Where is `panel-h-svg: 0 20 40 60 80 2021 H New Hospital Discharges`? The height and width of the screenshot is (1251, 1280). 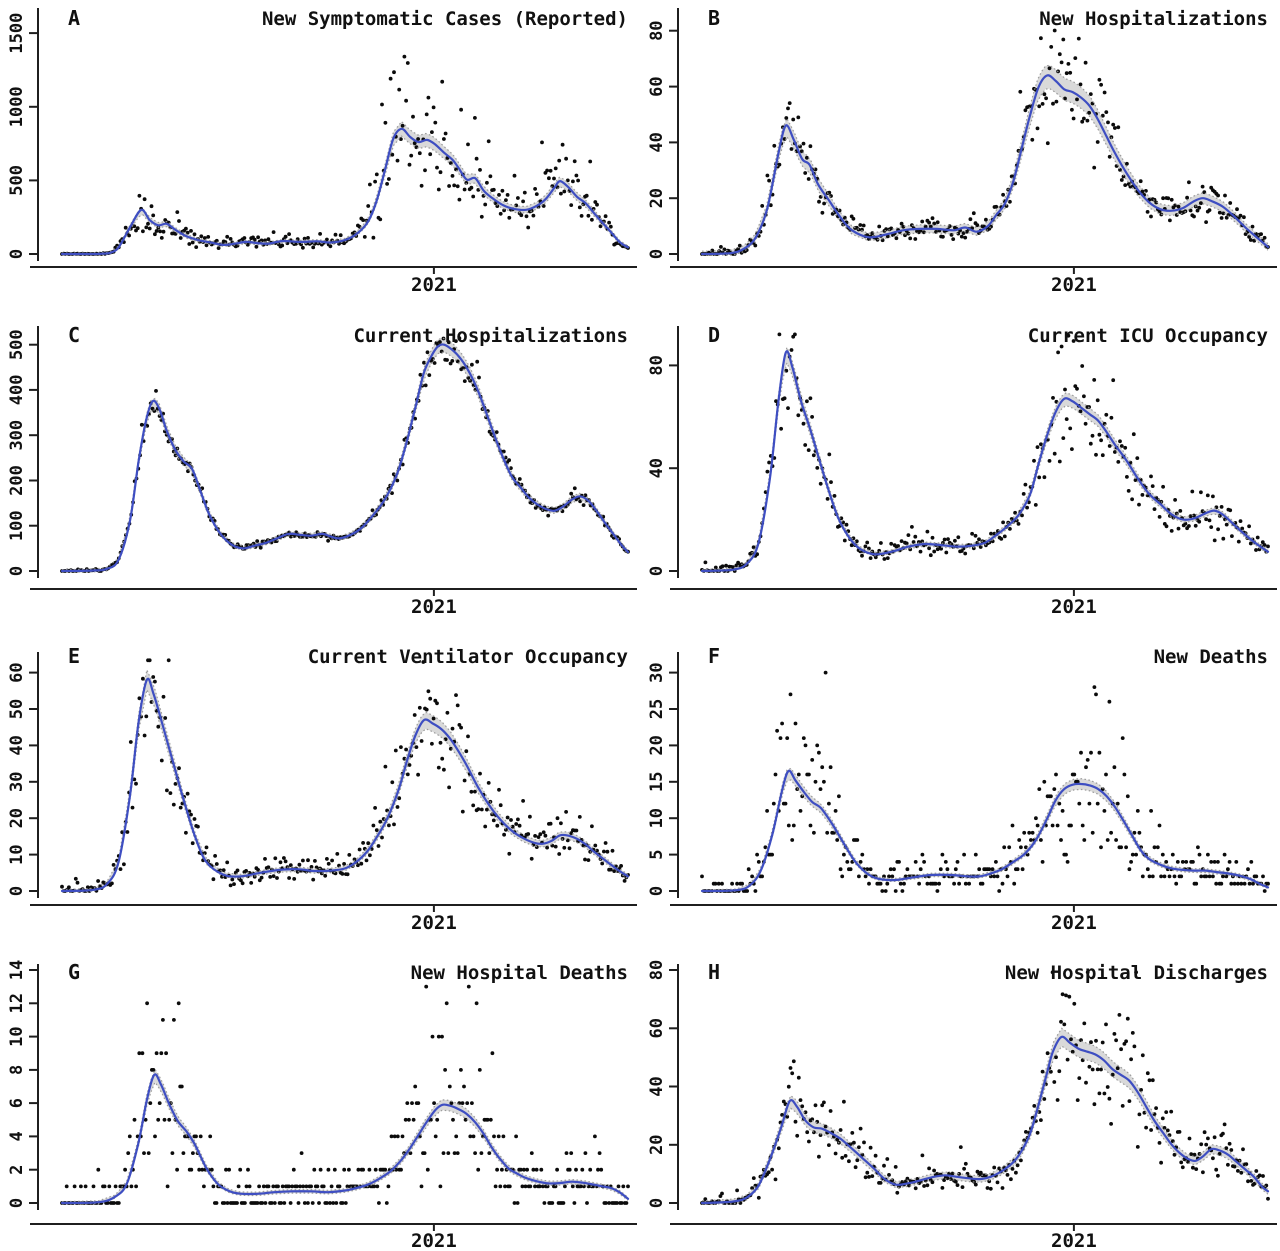
panel-h-svg: 0 20 40 60 80 2021 H New Hospital Discharges is located at coordinates (962, 1105).